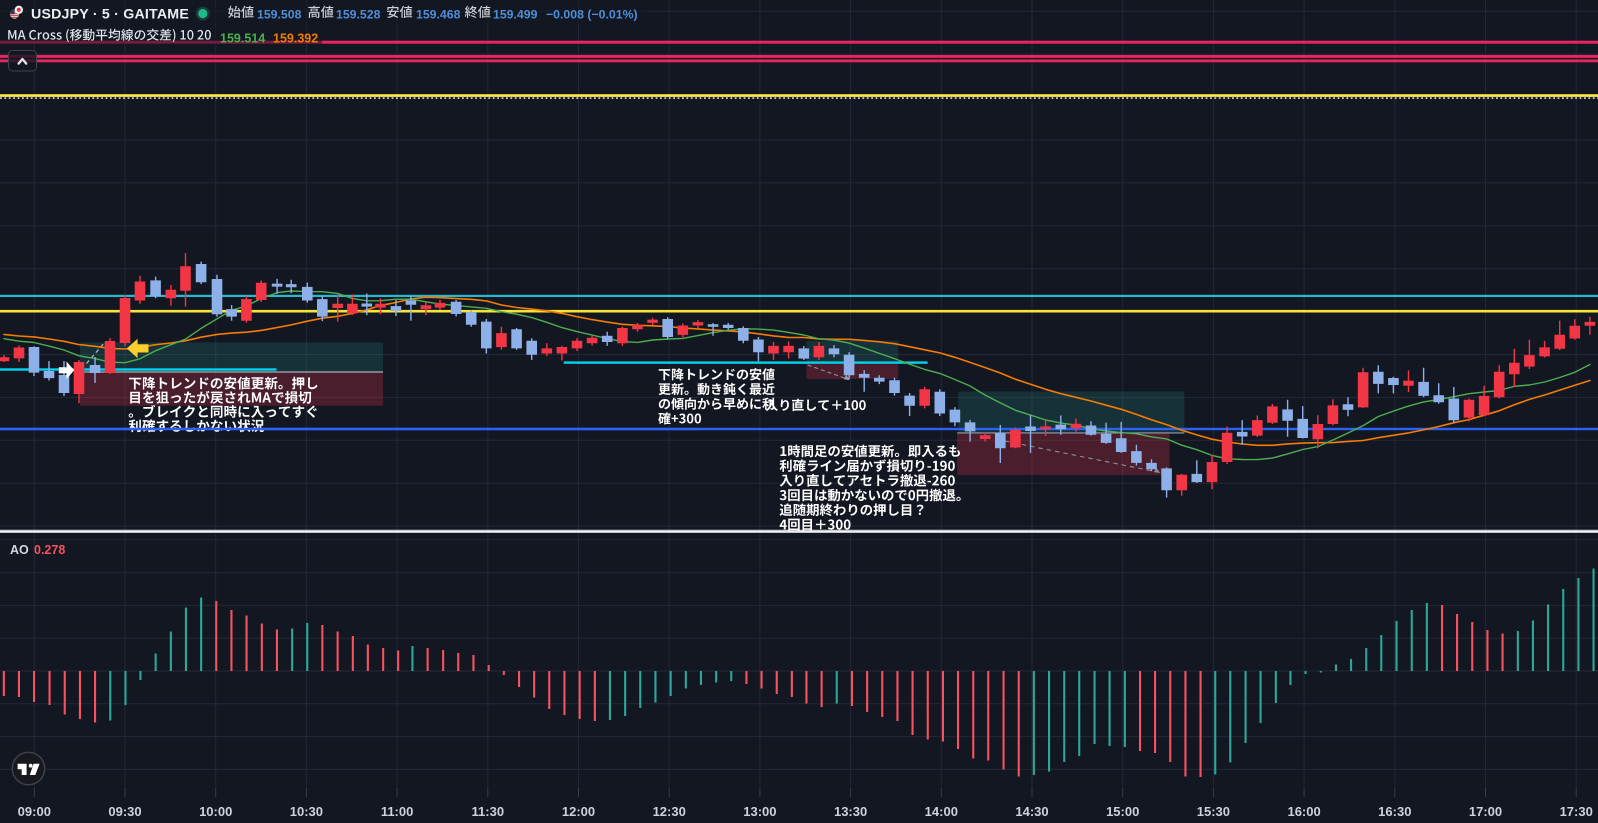 This screenshot has width=1598, height=823. What do you see at coordinates (397, 811) in the screenshot?
I see `svg-text: 11:00` at bounding box center [397, 811].